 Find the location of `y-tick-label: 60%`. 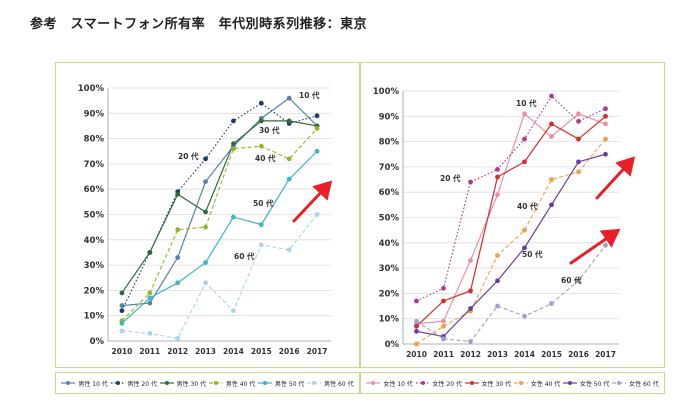

y-tick-label: 60% is located at coordinates (389, 193).